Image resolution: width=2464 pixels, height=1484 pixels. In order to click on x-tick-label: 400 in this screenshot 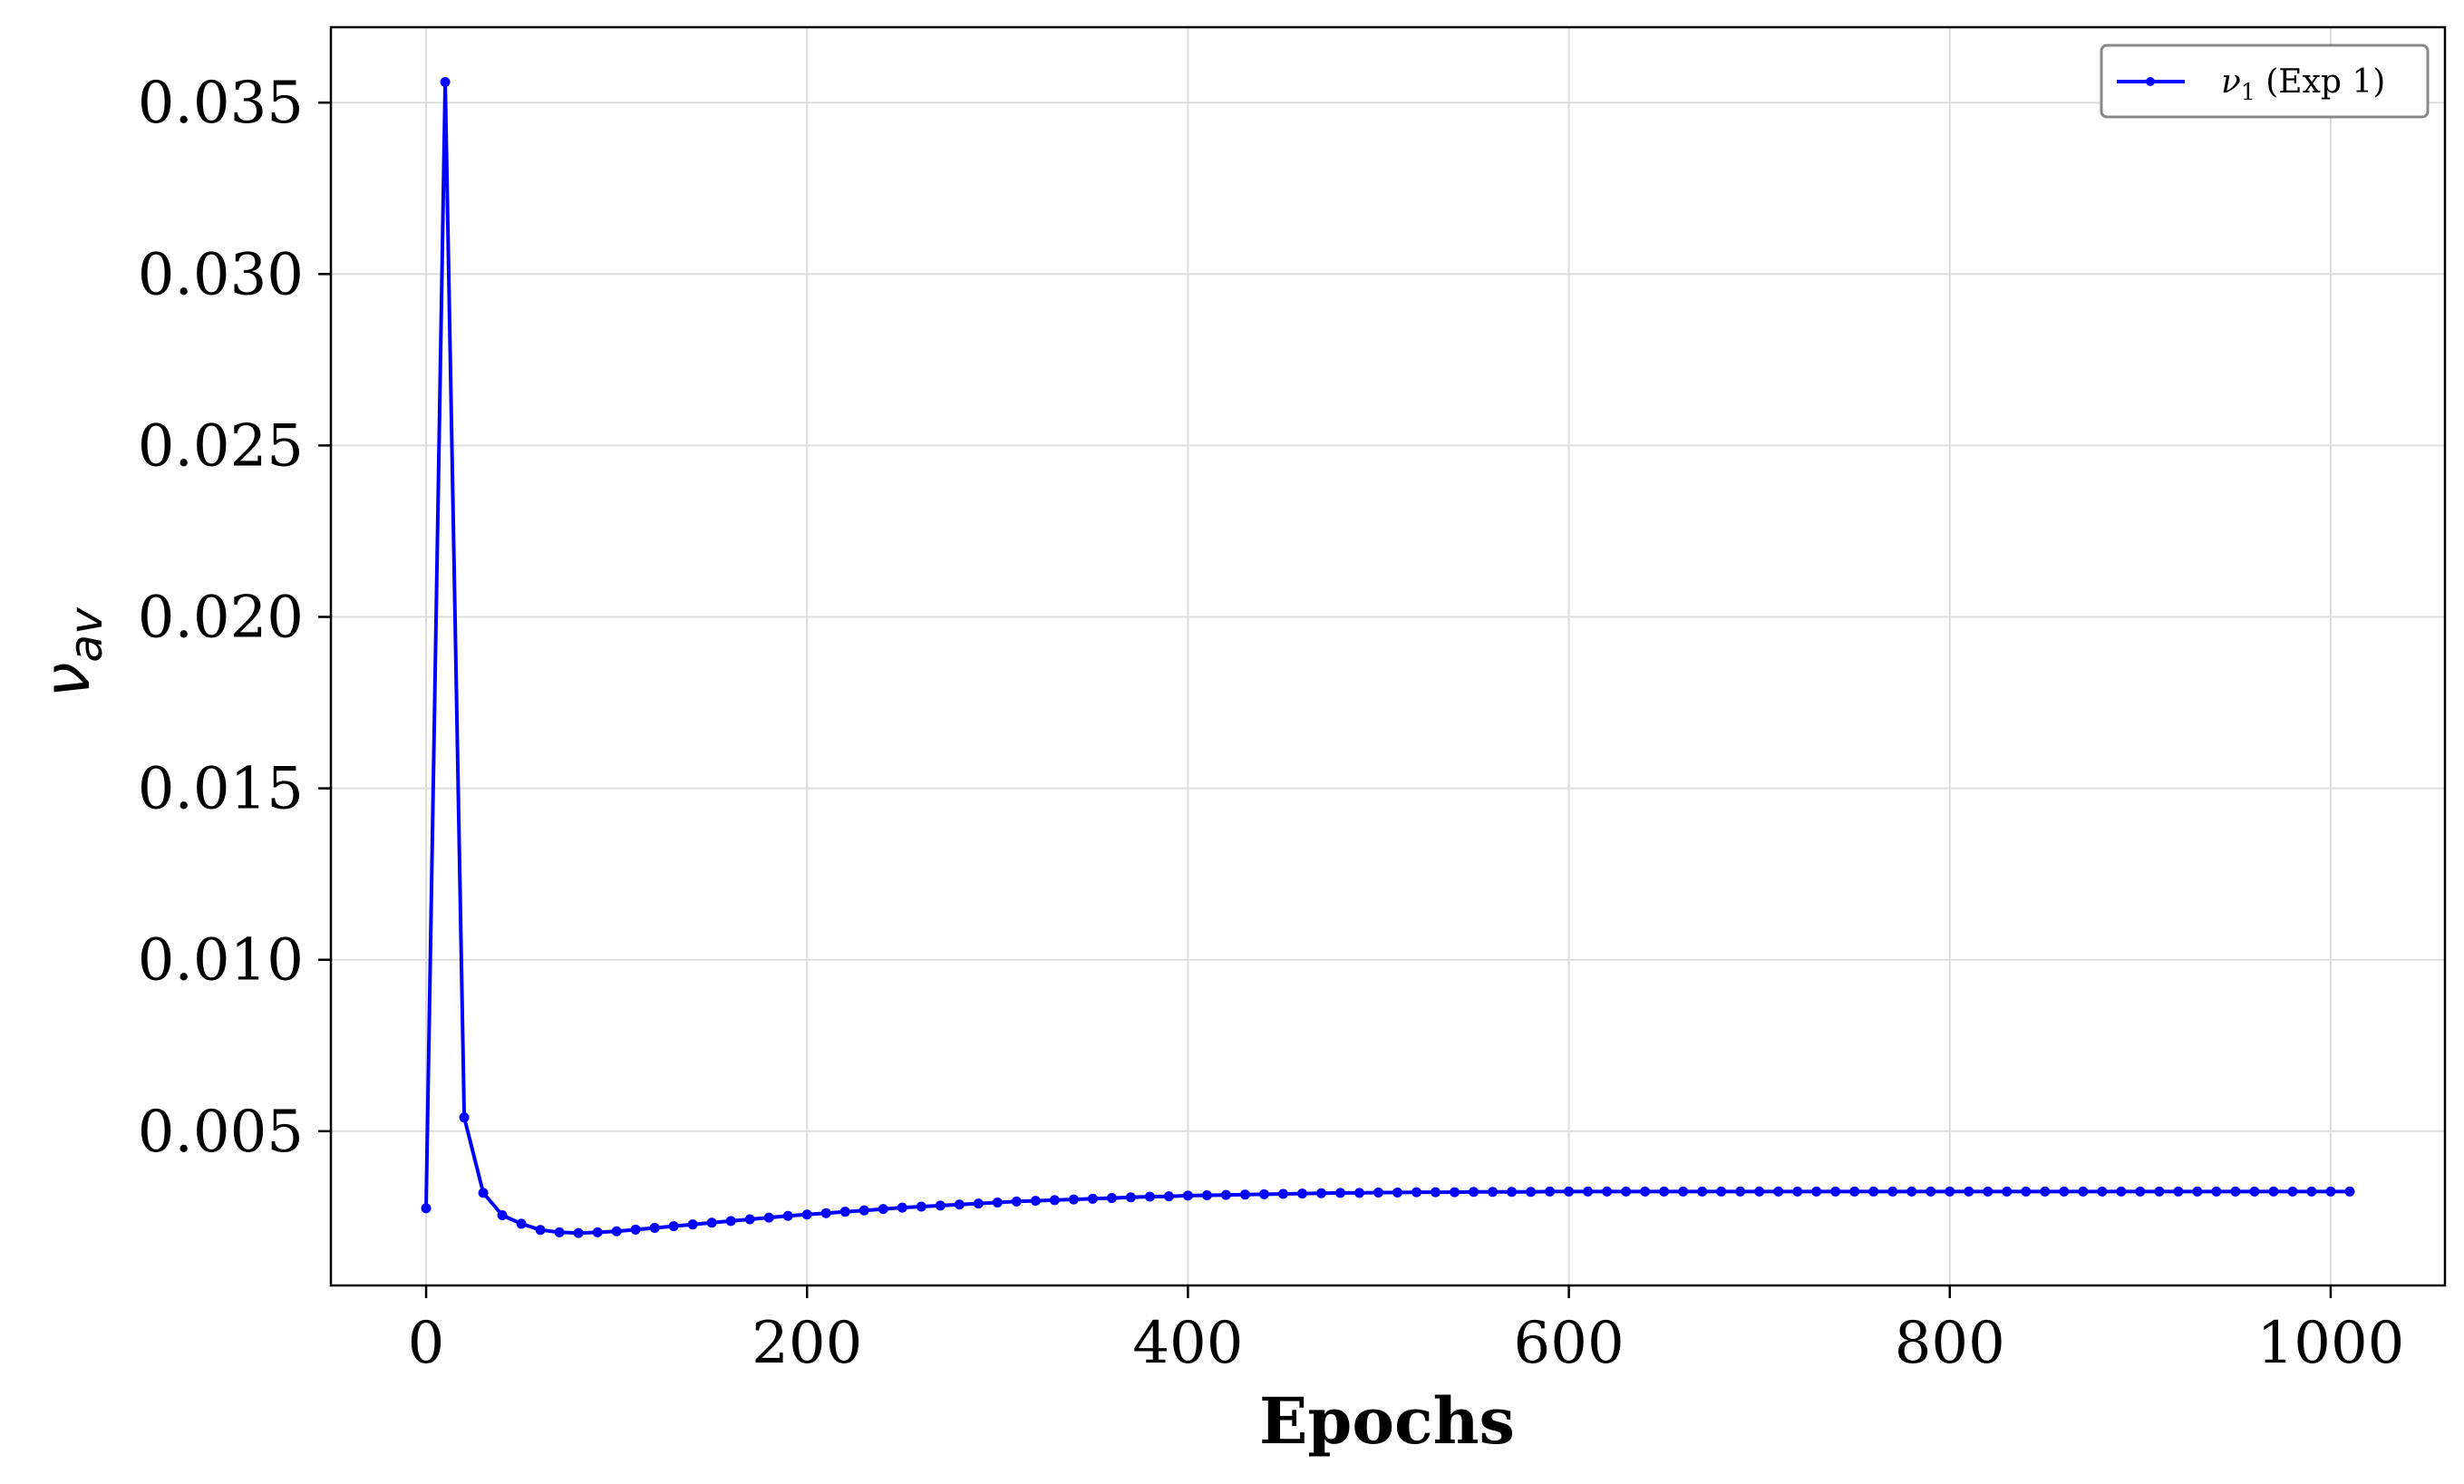, I will do `click(1187, 1343)`.